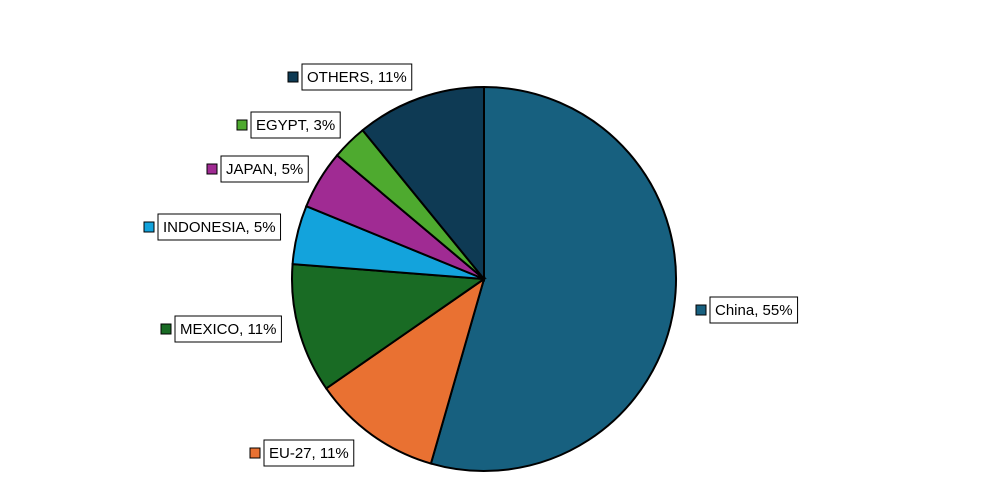 The width and height of the screenshot is (1000, 500). I want to click on data-label-others: OTHERS, 11%, so click(350, 77).